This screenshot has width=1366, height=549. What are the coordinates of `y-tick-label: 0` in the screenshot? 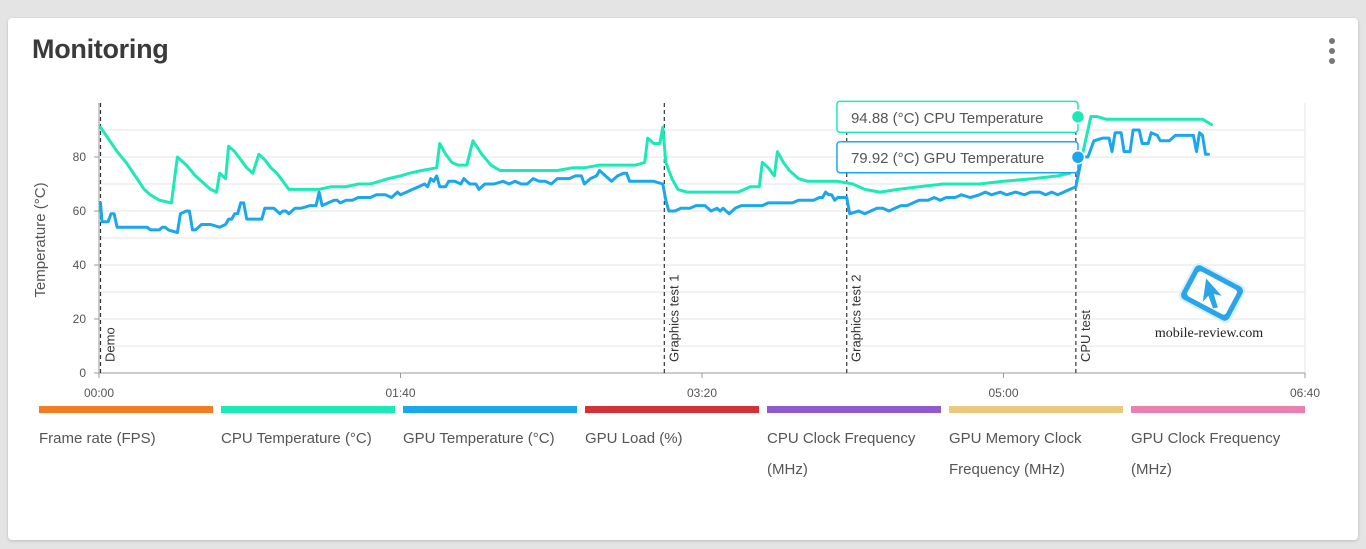 It's located at (82, 373).